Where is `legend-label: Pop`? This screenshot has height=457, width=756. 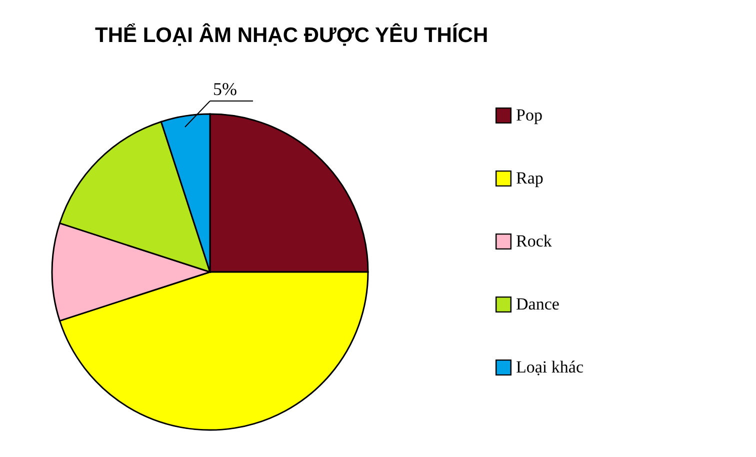
legend-label: Pop is located at coordinates (529, 115).